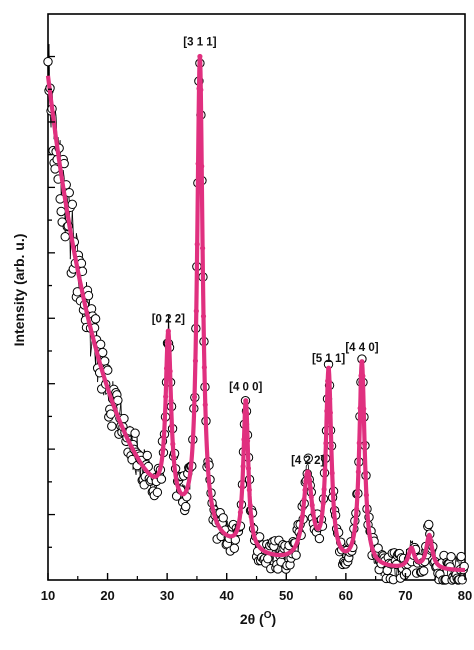 This screenshot has height=650, width=474. Describe the element at coordinates (274, 619) in the screenshot. I see `x-axis-label-close: )` at that location.